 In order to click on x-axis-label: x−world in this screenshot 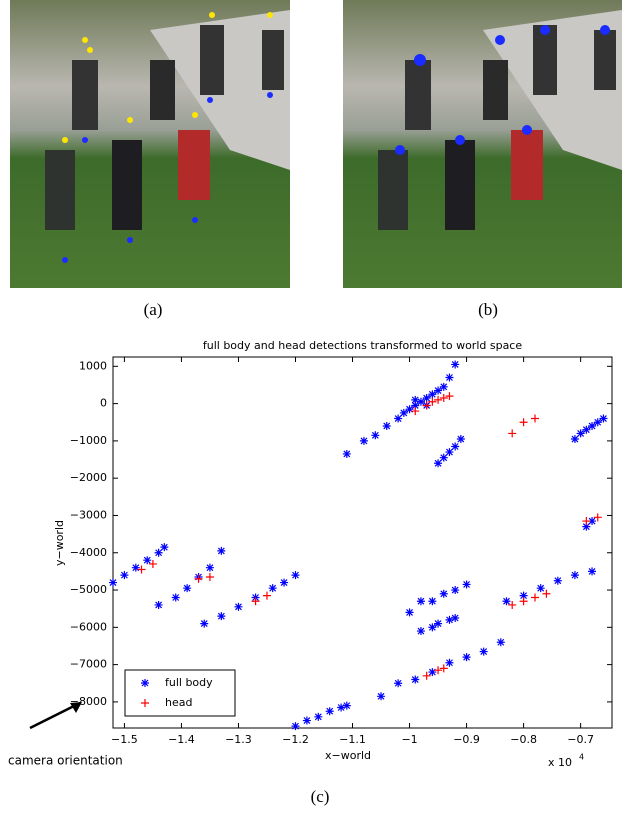, I will do `click(348, 755)`.